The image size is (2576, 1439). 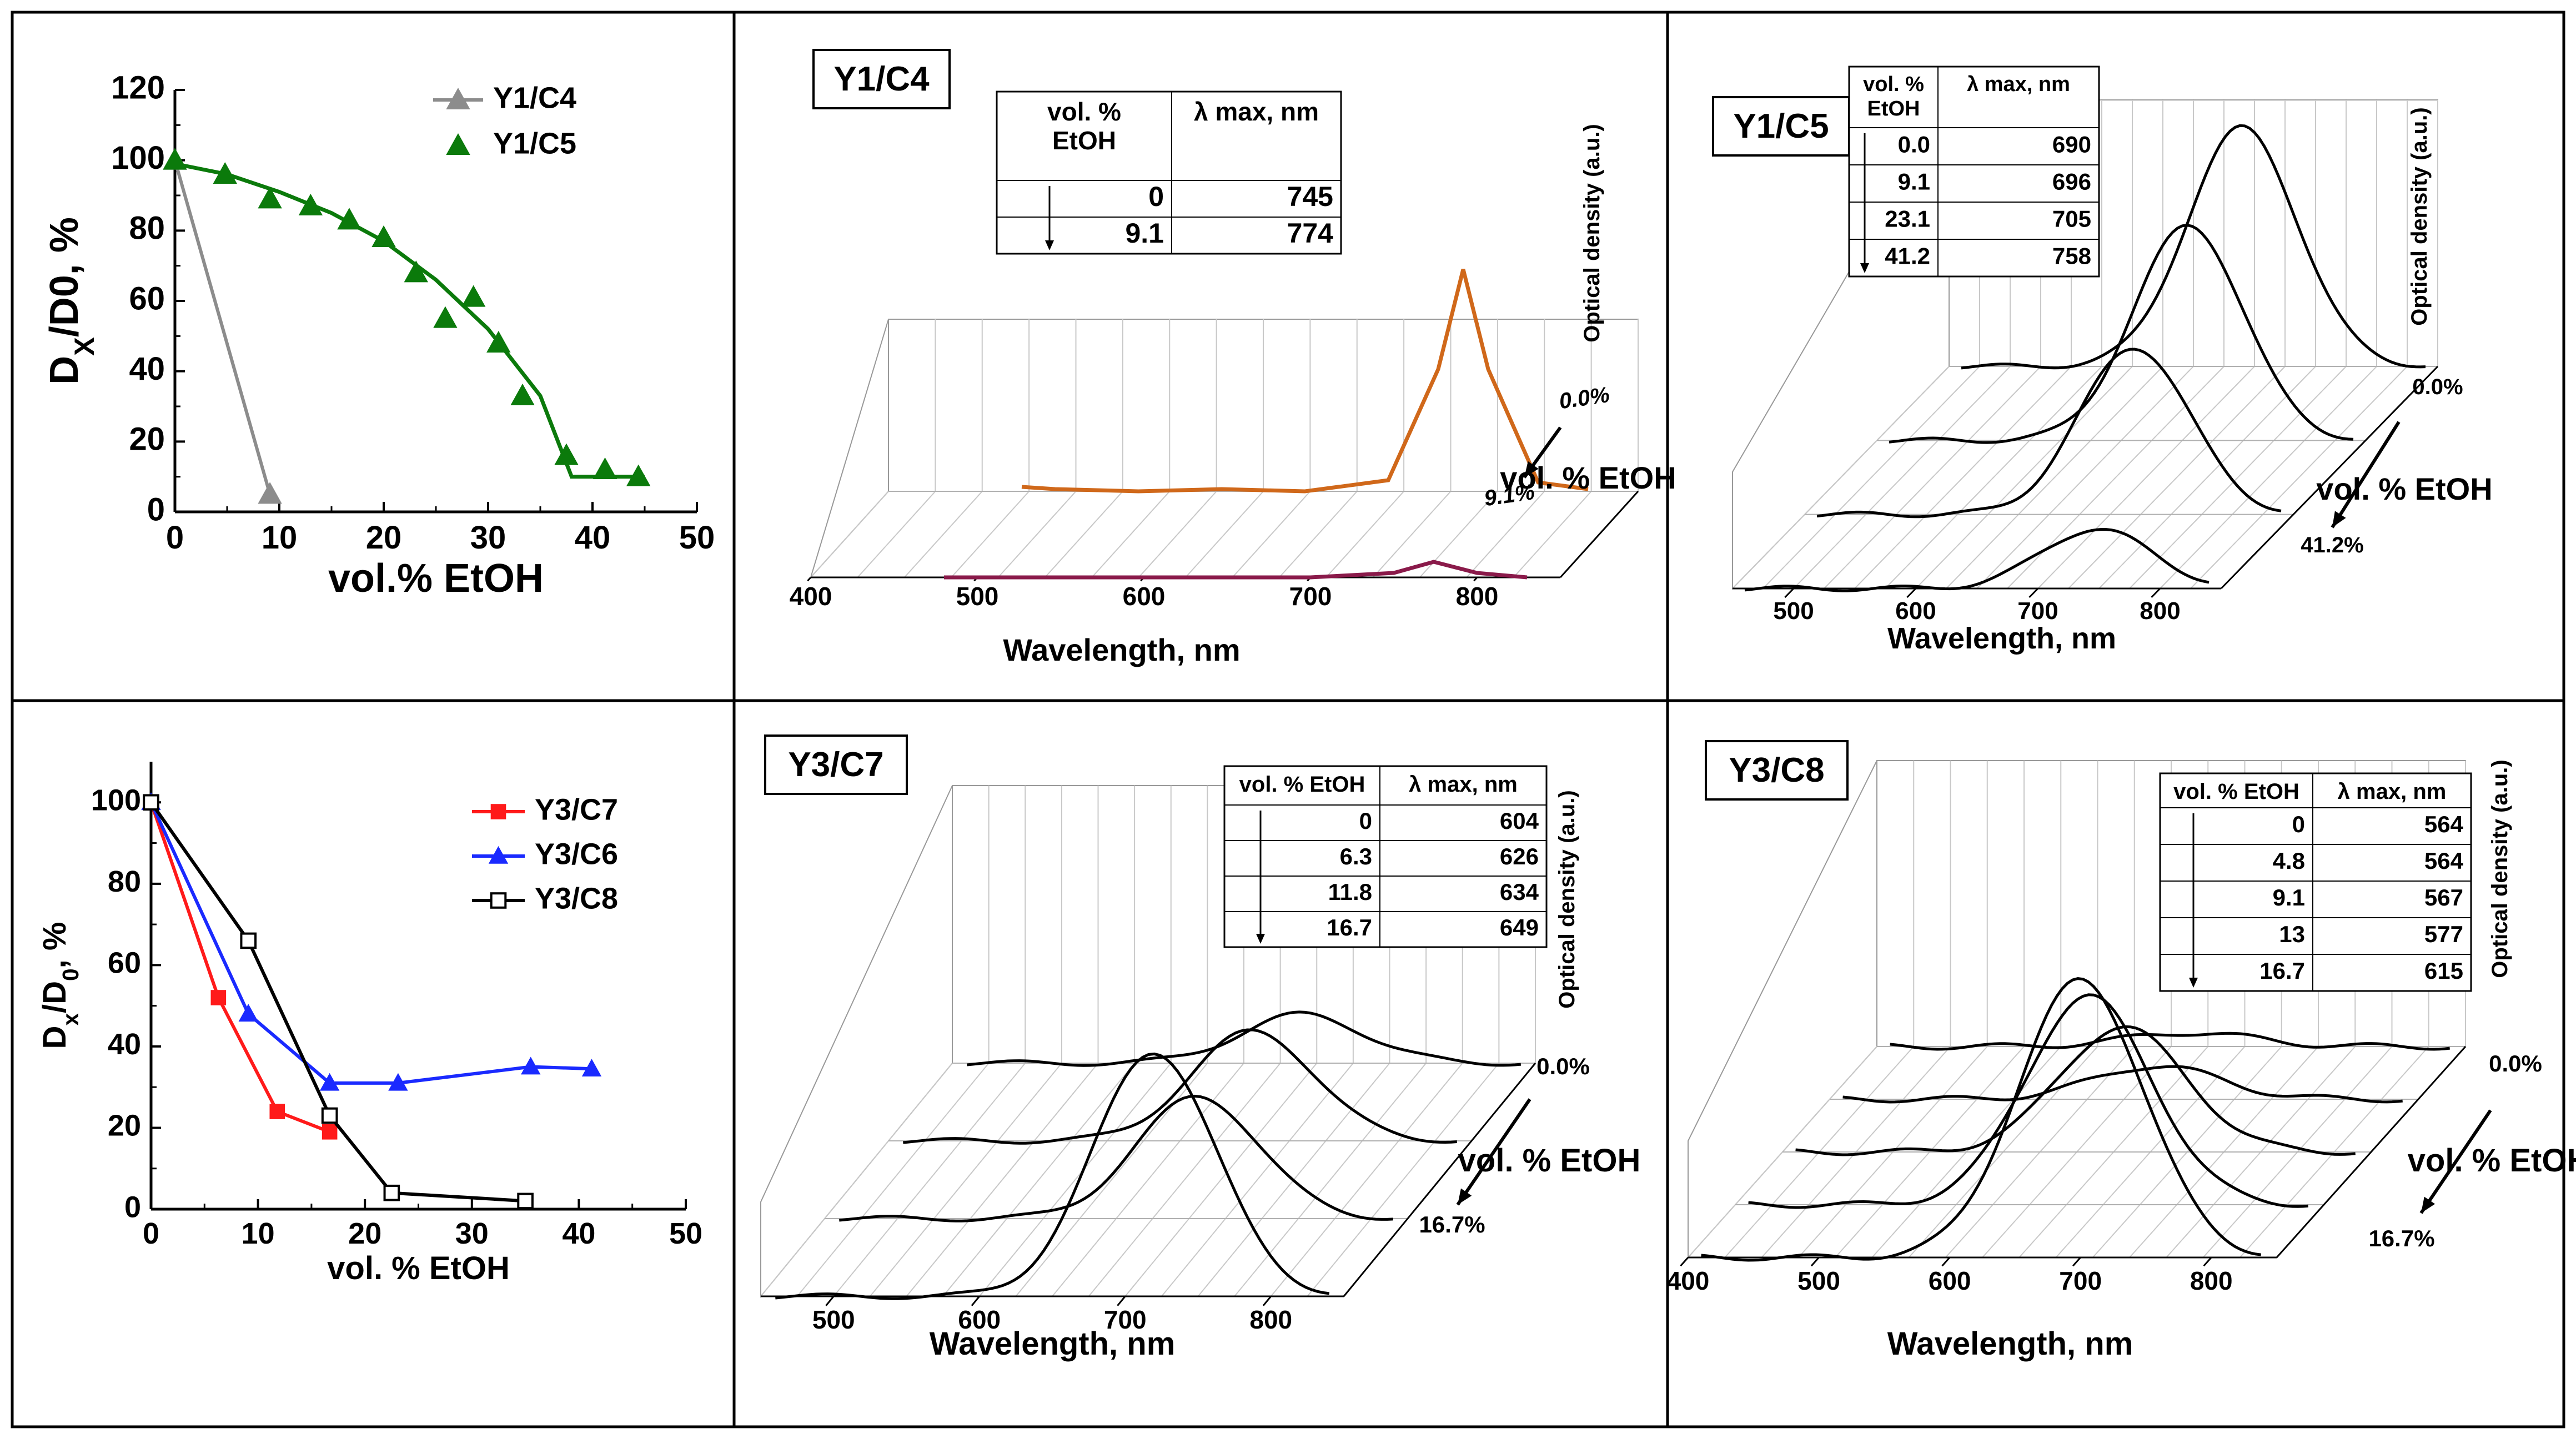 What do you see at coordinates (849, 449) in the screenshot?
I see `side-wall` at bounding box center [849, 449].